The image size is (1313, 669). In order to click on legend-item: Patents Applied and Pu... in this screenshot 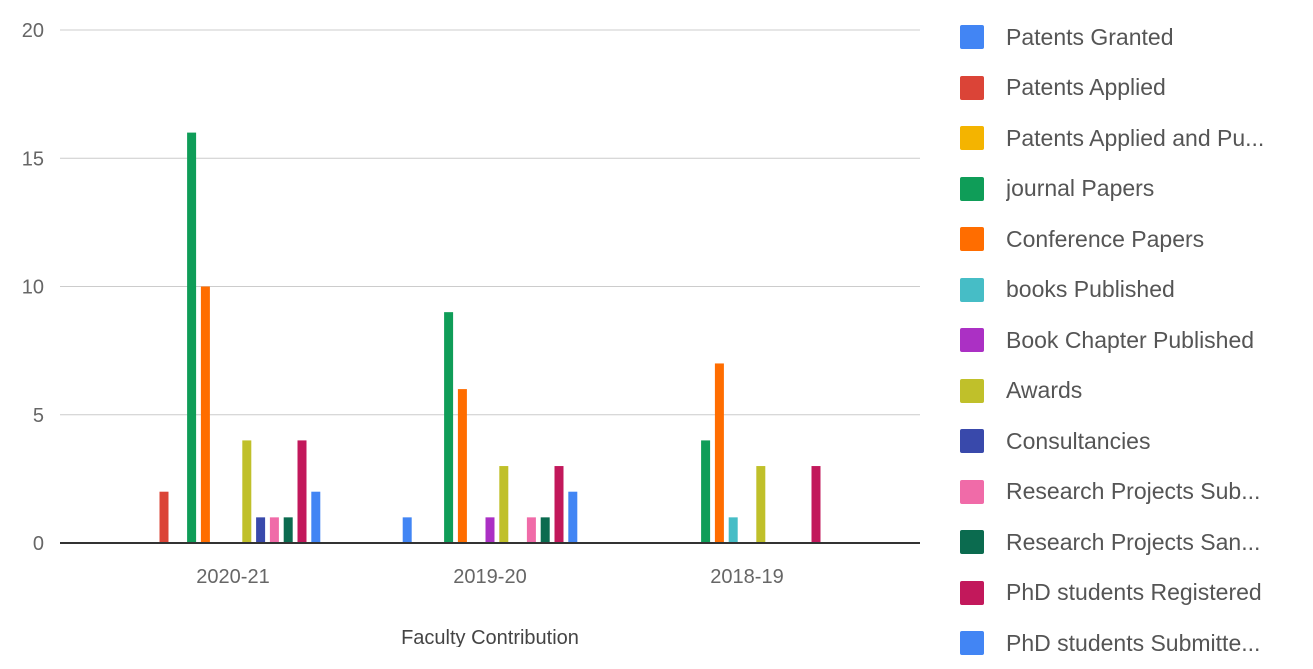, I will do `click(1136, 138)`.